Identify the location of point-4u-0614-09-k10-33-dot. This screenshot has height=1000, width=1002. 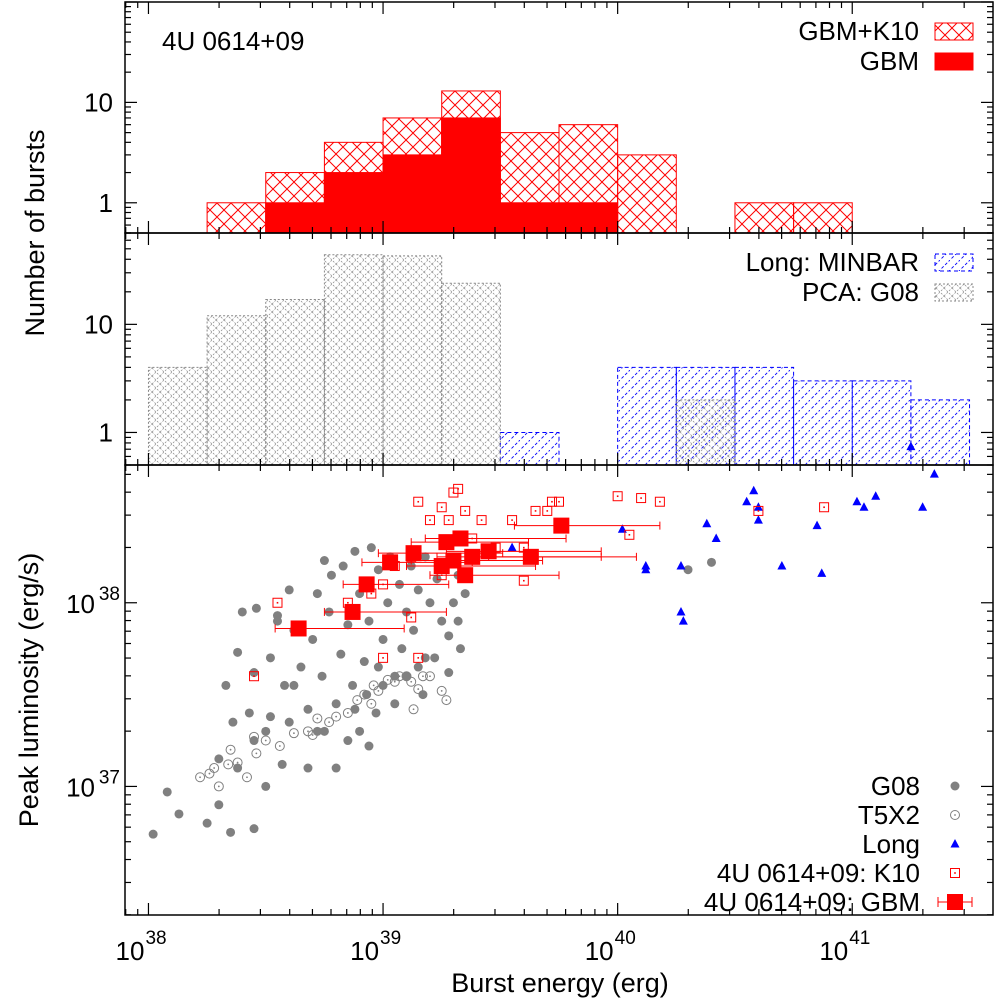
(524, 580).